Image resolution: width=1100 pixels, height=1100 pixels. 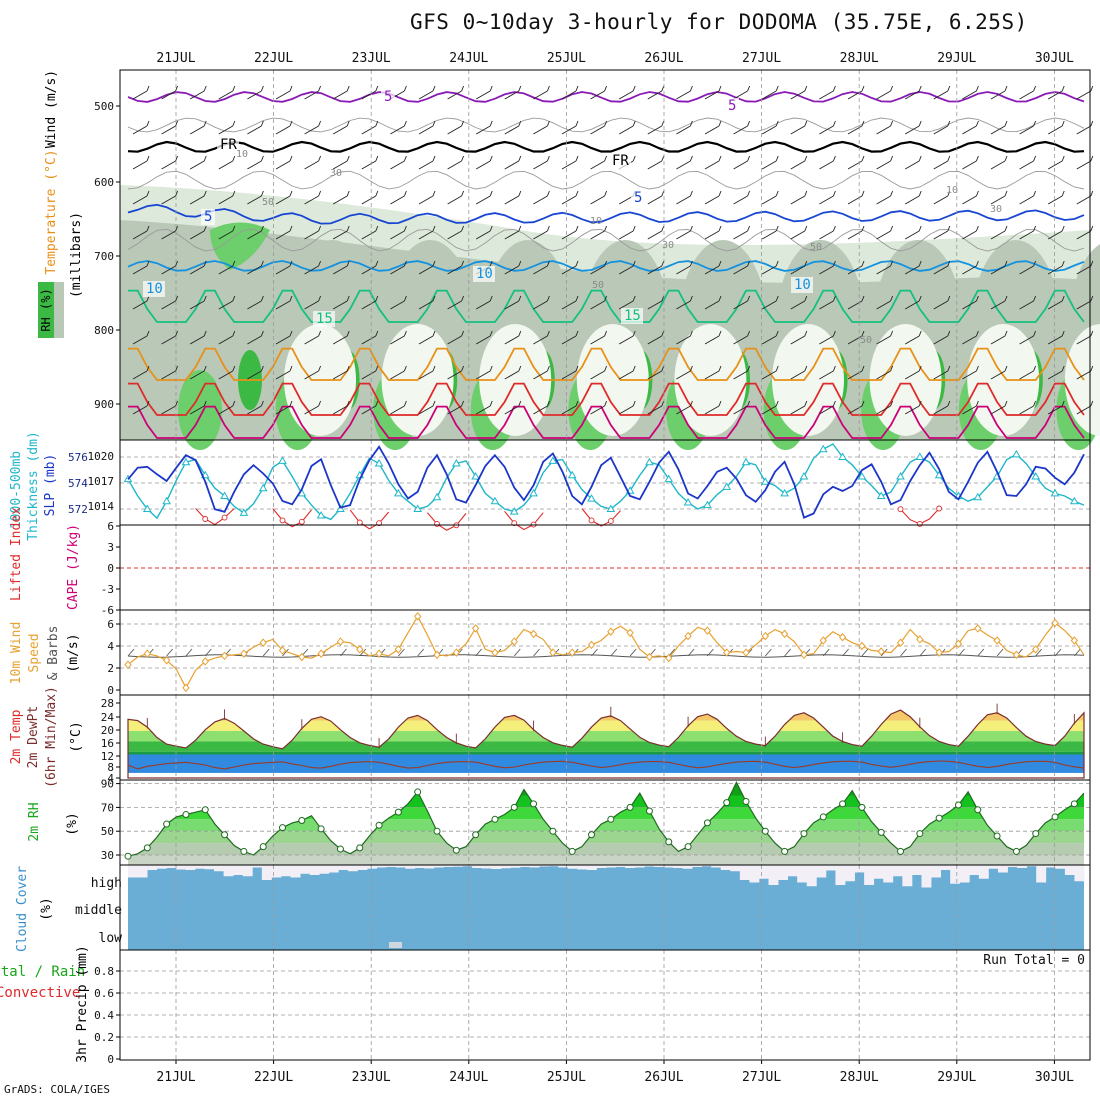 I want to click on rh-band, so click(x=606, y=860).